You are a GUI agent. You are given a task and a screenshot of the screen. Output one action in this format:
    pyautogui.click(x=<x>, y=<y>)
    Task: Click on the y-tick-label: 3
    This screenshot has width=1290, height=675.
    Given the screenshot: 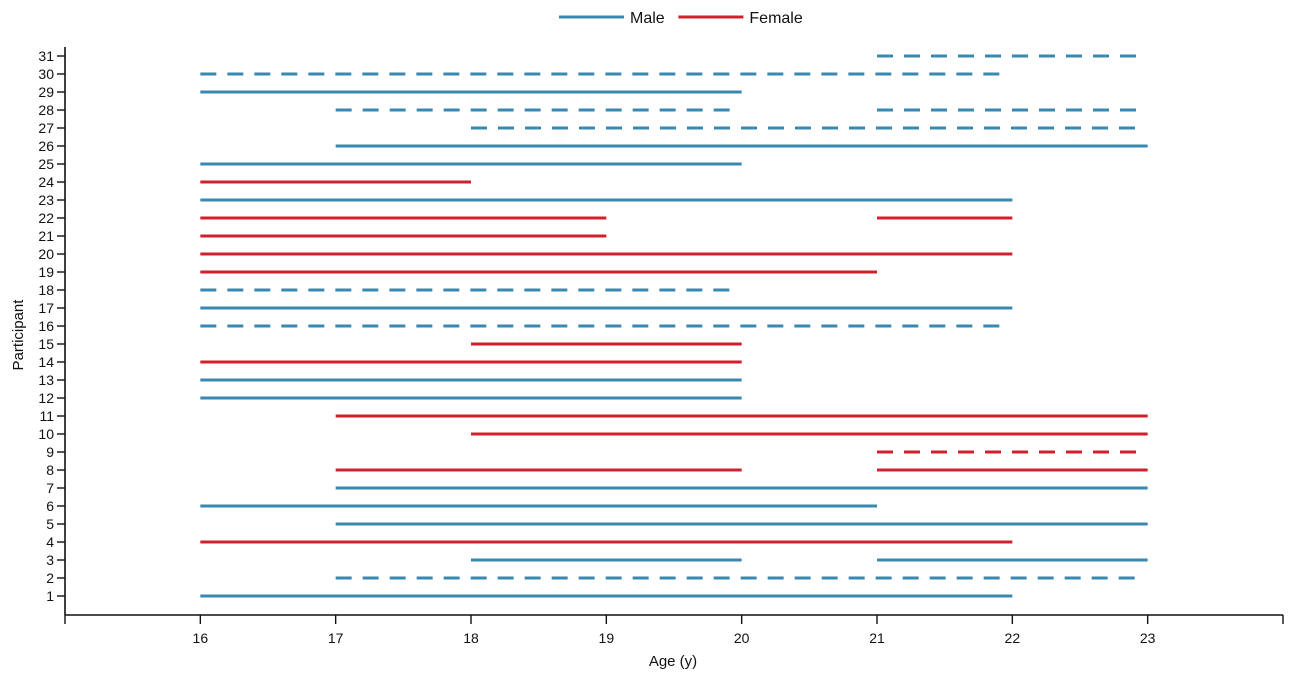 What is the action you would take?
    pyautogui.click(x=50, y=560)
    